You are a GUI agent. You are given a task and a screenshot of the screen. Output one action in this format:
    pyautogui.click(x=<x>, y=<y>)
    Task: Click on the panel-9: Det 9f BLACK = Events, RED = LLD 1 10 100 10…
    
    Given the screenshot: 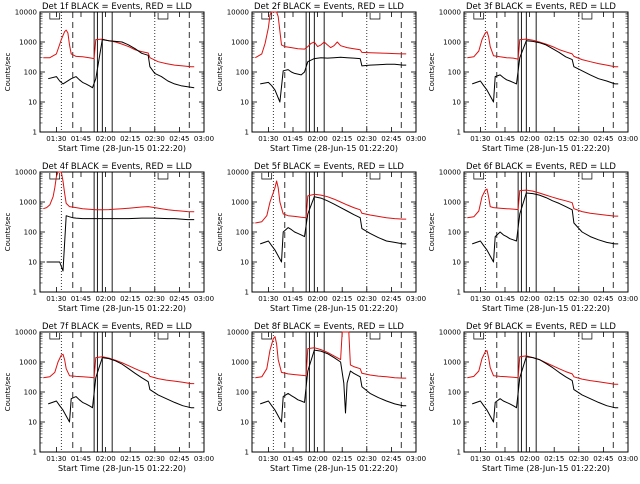 What is the action you would take?
    pyautogui.click(x=533, y=397)
    